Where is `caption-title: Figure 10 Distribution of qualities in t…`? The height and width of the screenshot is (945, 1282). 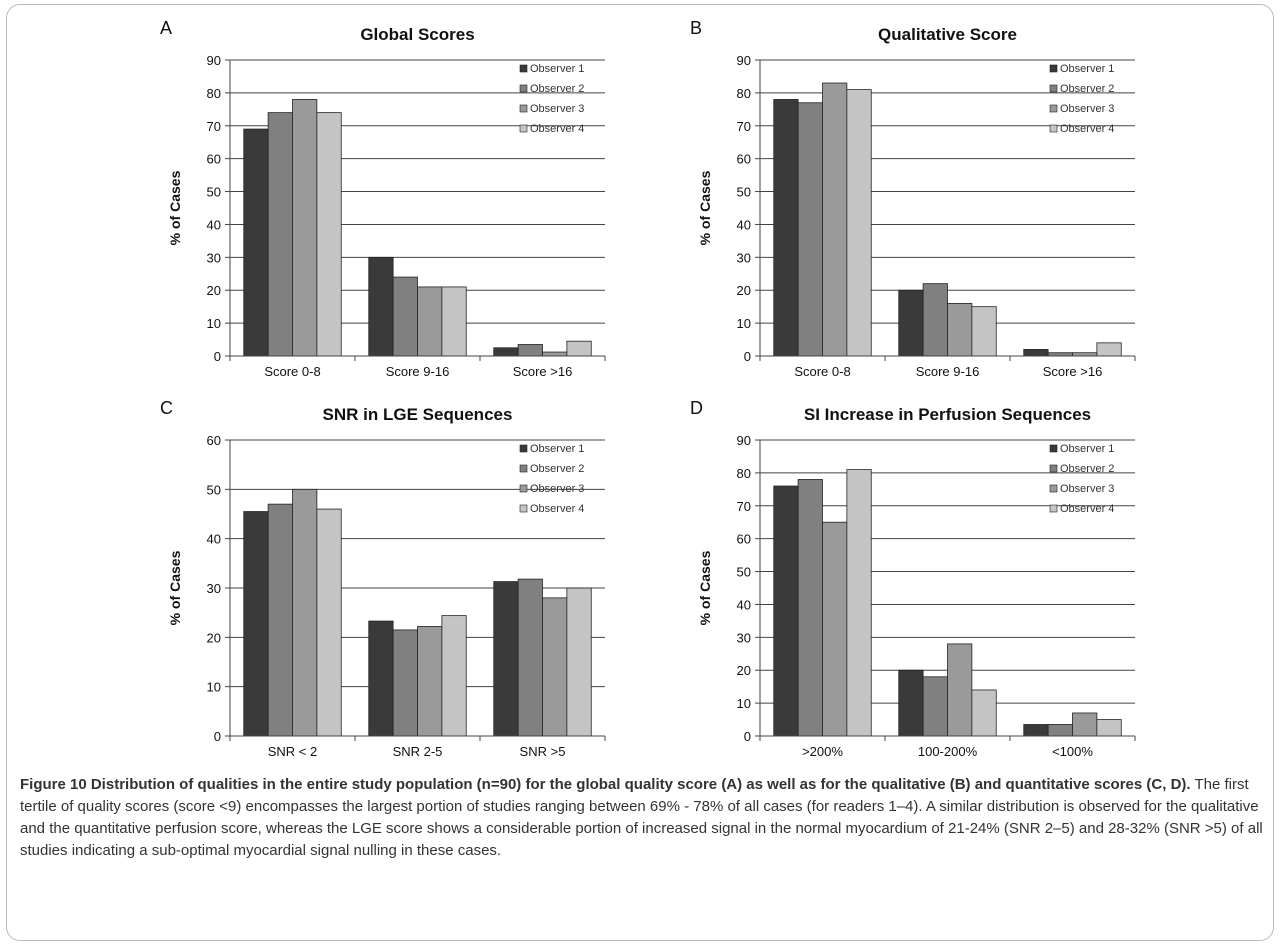 caption-title: Figure 10 Distribution of qualities in t… is located at coordinates (605, 784).